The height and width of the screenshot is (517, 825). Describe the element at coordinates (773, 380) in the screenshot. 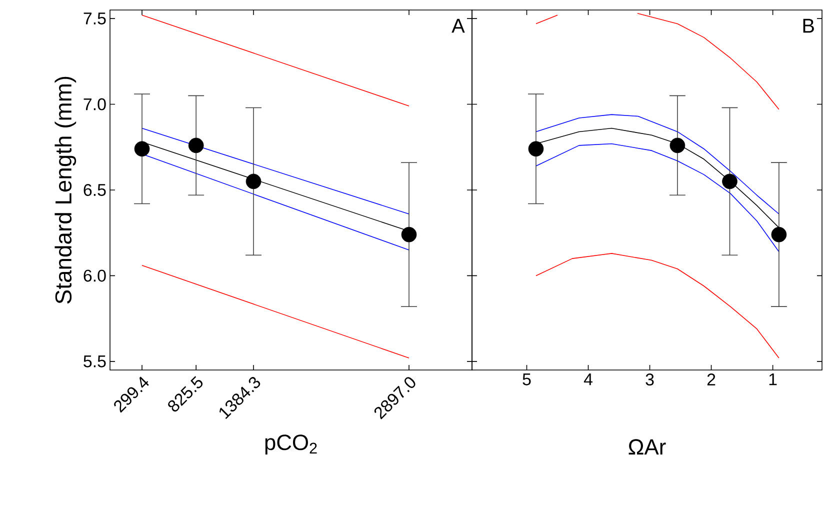

I see `x-tick-label: 1` at that location.